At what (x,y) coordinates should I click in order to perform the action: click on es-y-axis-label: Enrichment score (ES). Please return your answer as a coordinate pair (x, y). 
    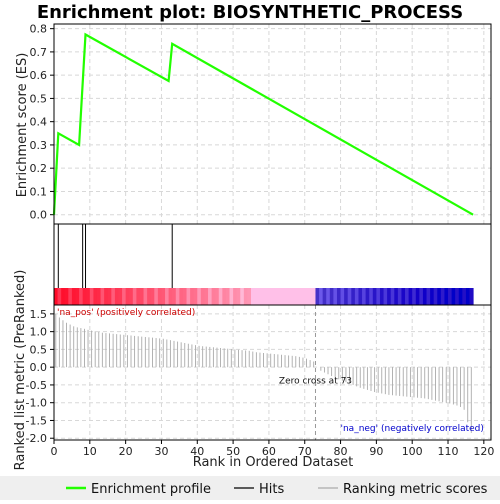
    Looking at the image, I should click on (22, 125).